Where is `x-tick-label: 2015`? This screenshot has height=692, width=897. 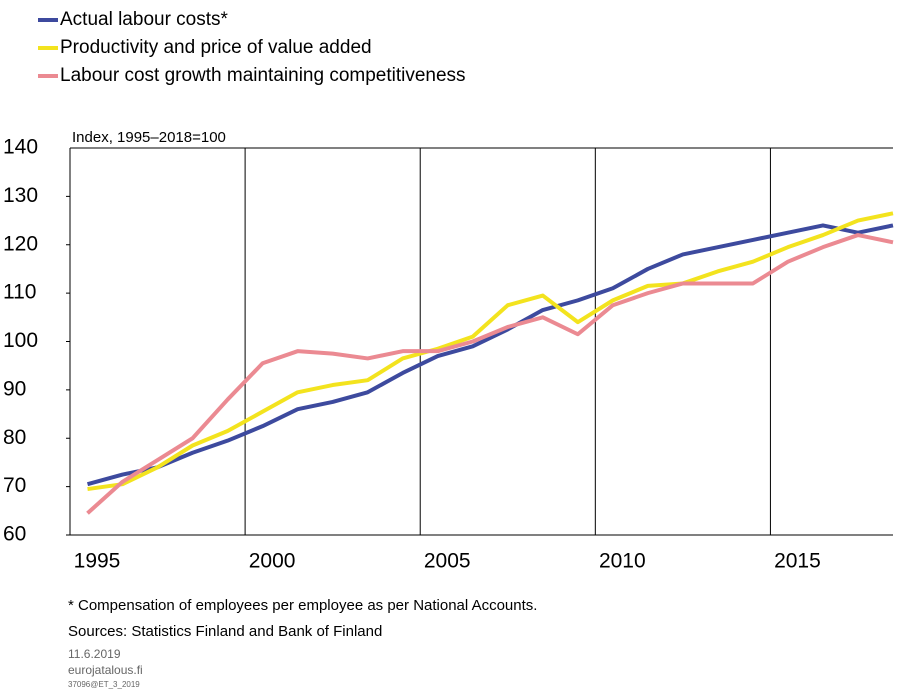 x-tick-label: 2015 is located at coordinates (797, 561).